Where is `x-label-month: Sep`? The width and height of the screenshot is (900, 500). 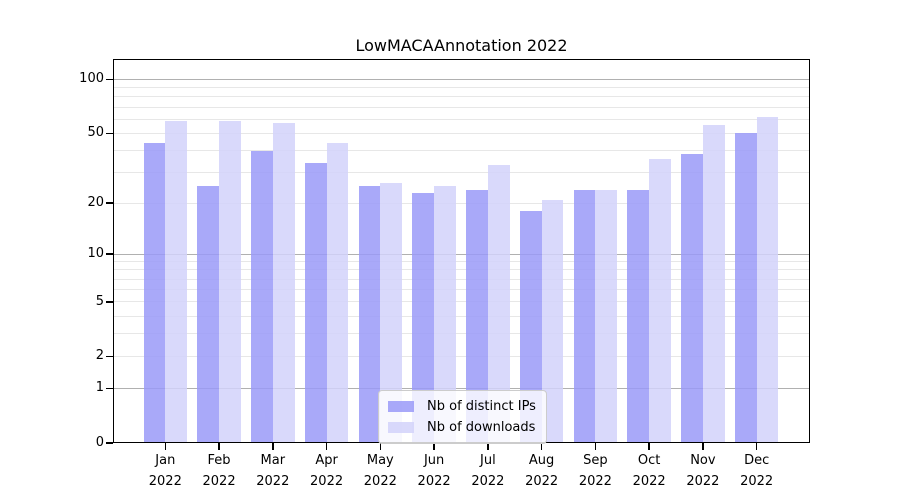
x-label-month: Sep is located at coordinates (595, 460).